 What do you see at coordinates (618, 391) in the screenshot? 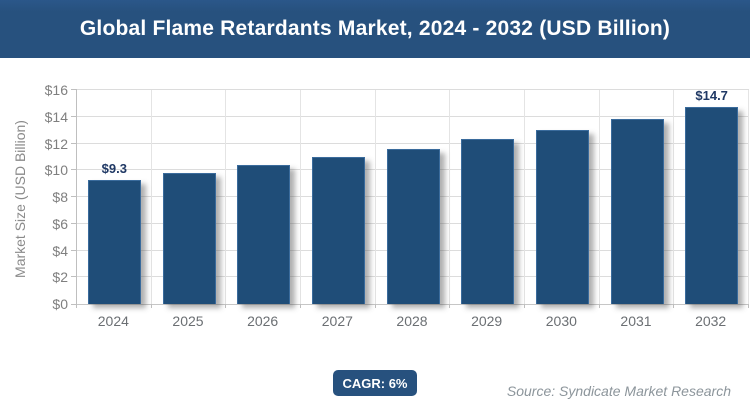
I see `source-text: Source: Syndicate Market Research` at bounding box center [618, 391].